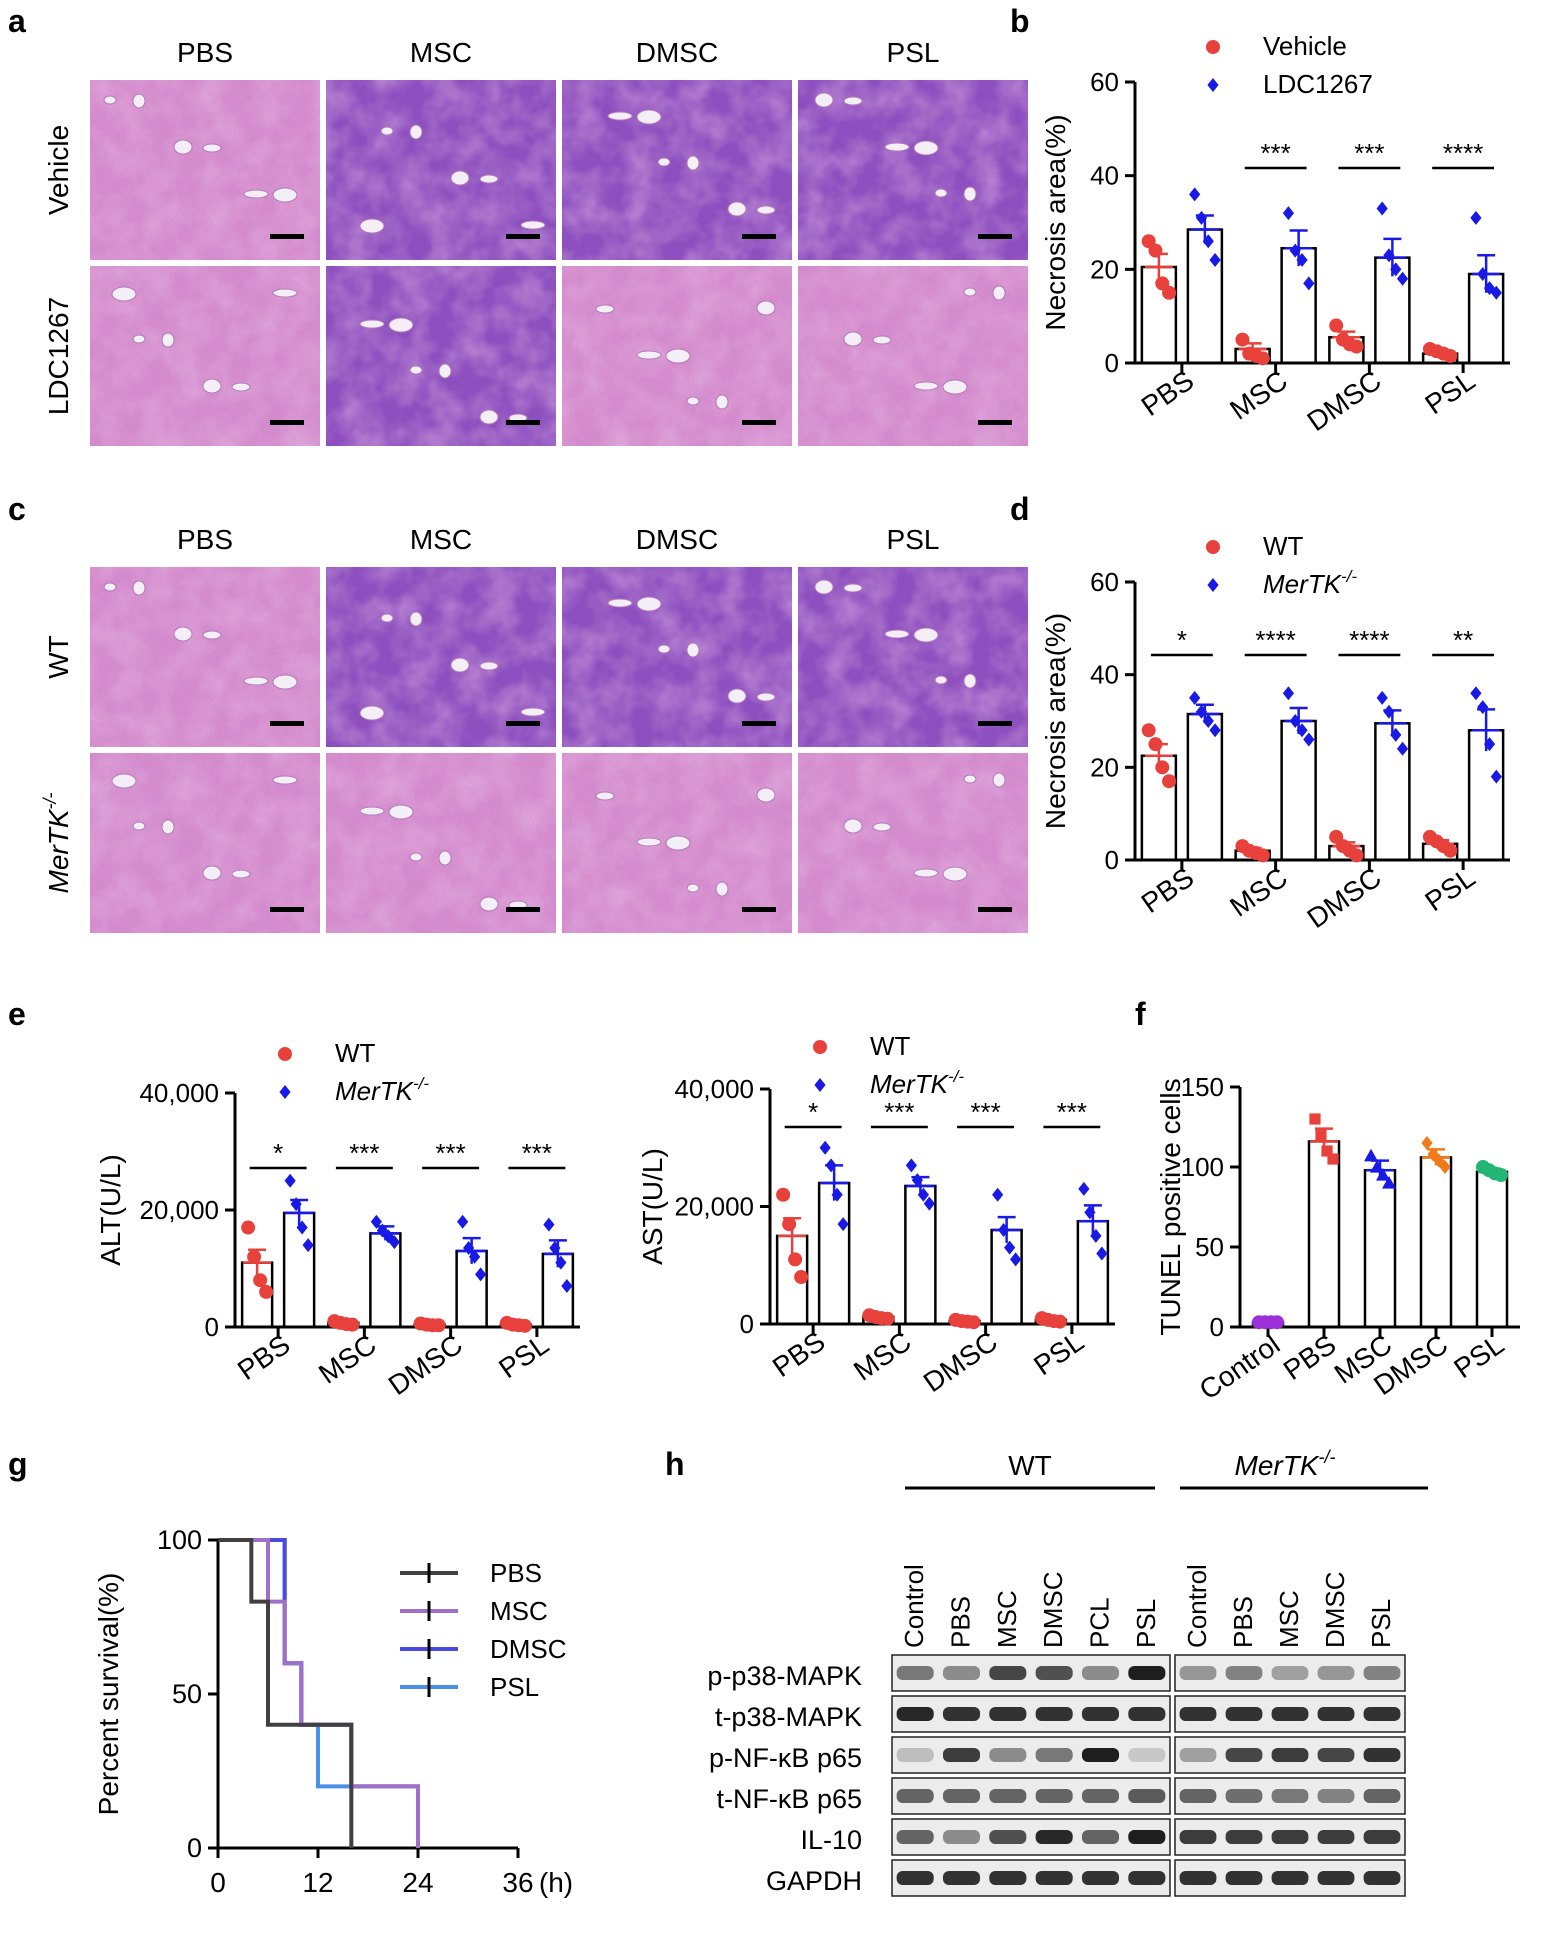  What do you see at coordinates (57, 843) in the screenshot?
I see `histo-row-label: MerTK-/-` at bounding box center [57, 843].